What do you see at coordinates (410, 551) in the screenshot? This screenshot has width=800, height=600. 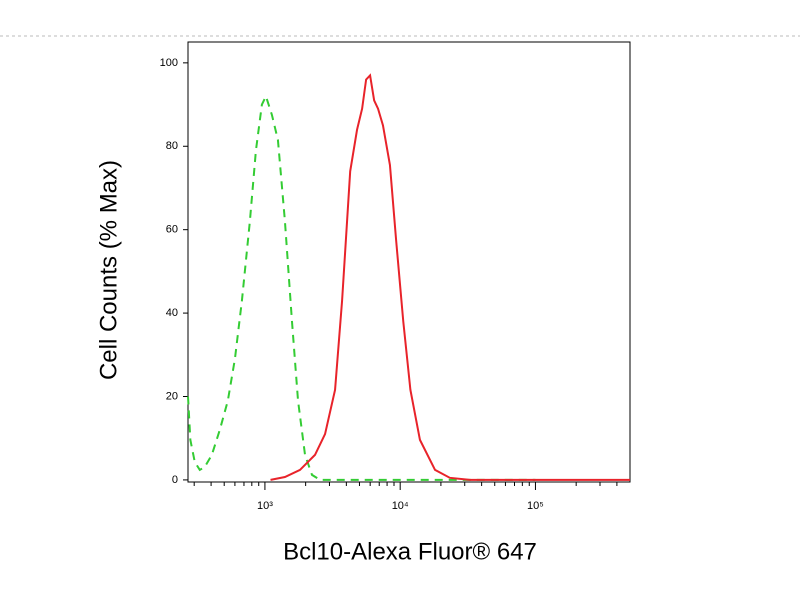 I see `x-axis-label: Bcl10-Alexa Fluor® 647` at bounding box center [410, 551].